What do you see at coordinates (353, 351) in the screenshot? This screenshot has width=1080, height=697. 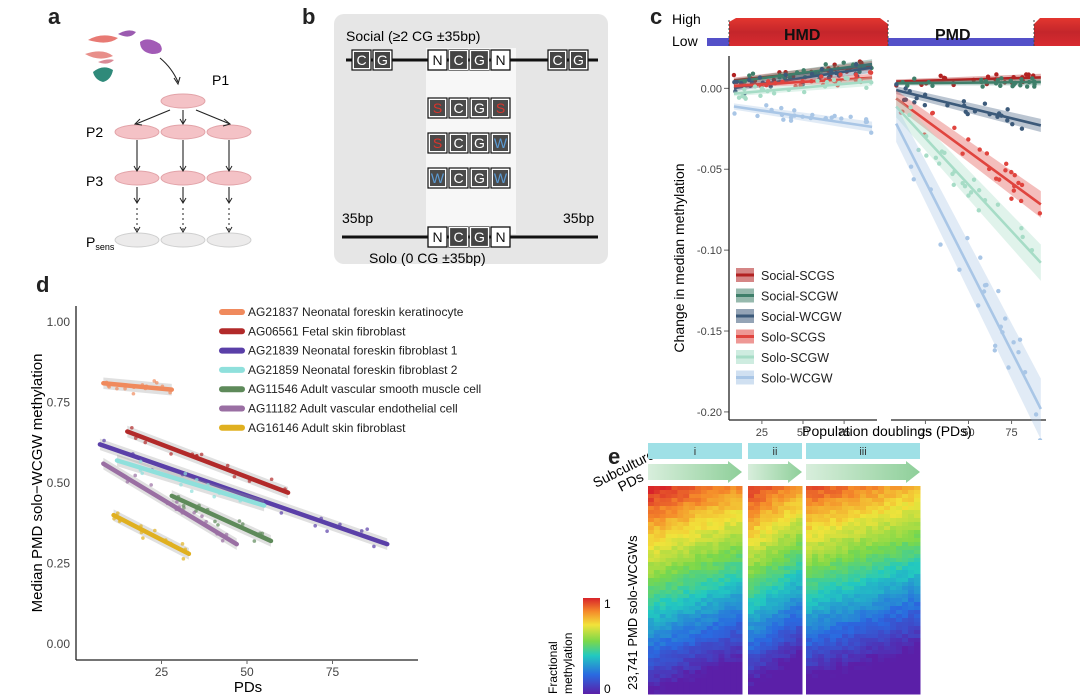 I see `legend-label: AG21839 Neonatal foreskin fibroblast 1` at bounding box center [353, 351].